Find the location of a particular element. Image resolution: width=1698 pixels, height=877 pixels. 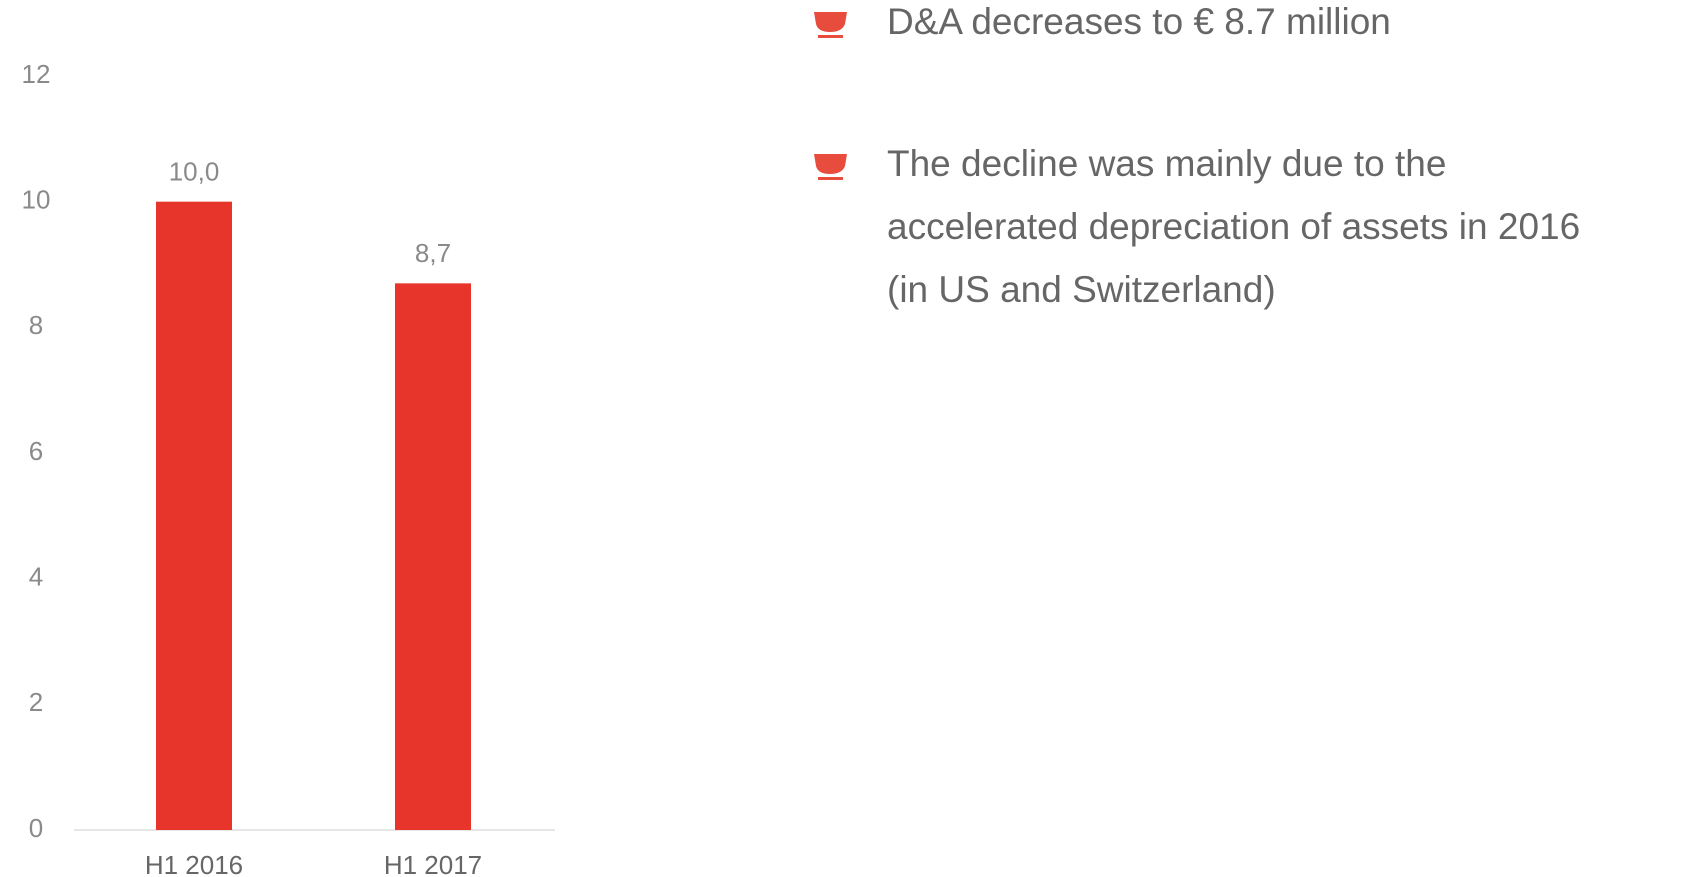

y-tick-label: 10 is located at coordinates (36, 200).